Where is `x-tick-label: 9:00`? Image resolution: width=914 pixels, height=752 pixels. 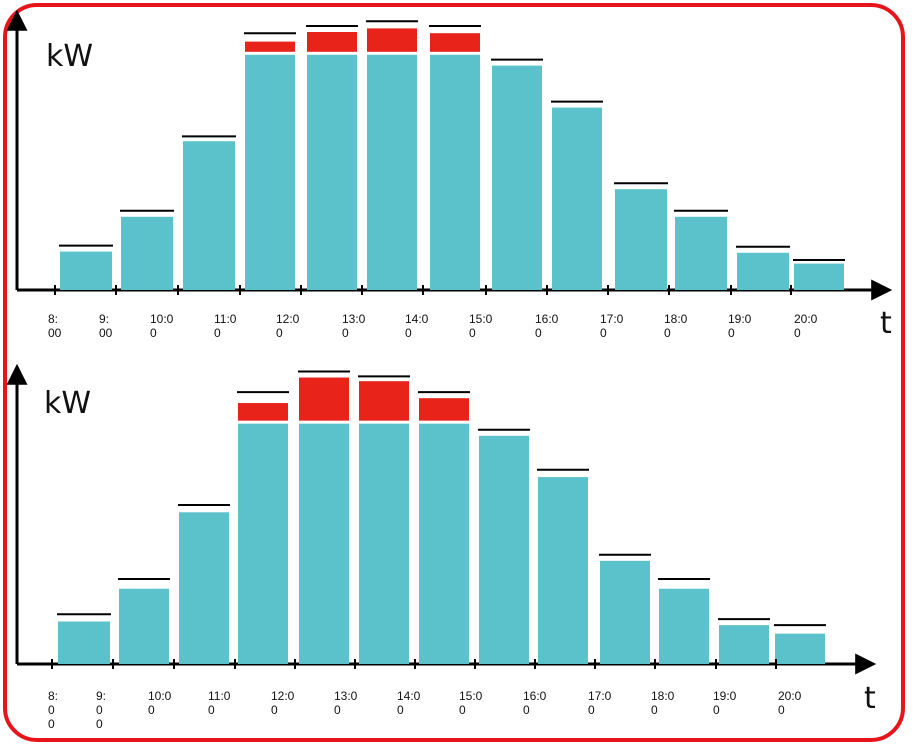
x-tick-label: 9:00 is located at coordinates (106, 326).